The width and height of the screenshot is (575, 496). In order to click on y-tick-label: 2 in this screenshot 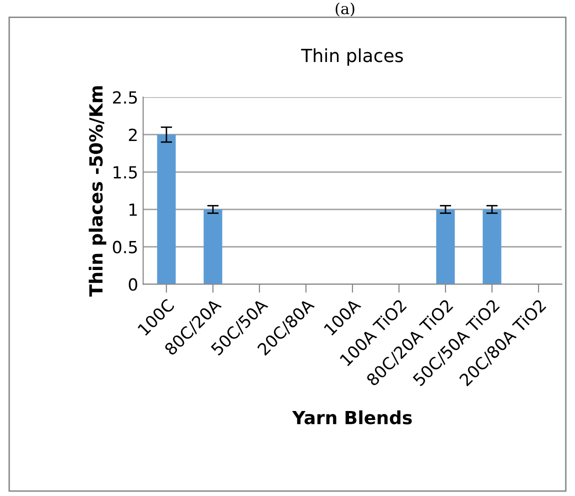, I will do `click(132, 134)`.